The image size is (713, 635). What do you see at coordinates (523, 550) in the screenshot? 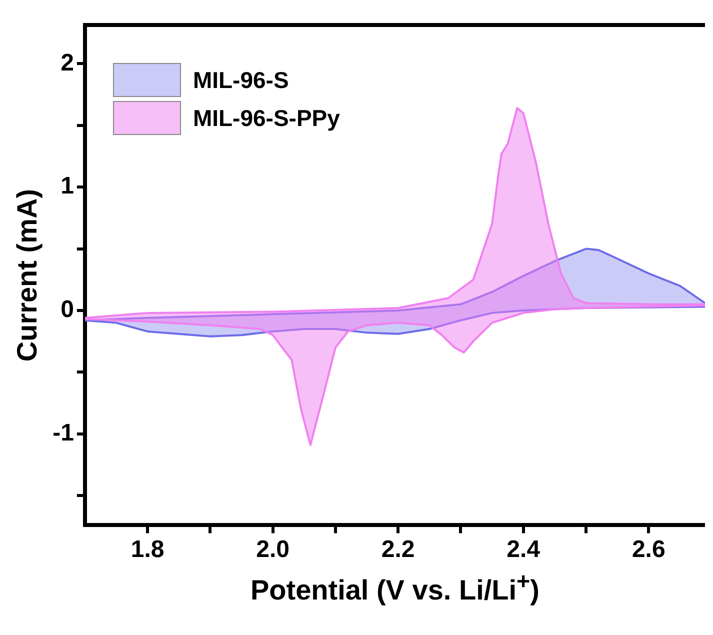
I see `x-tick-label: 2.4` at bounding box center [523, 550].